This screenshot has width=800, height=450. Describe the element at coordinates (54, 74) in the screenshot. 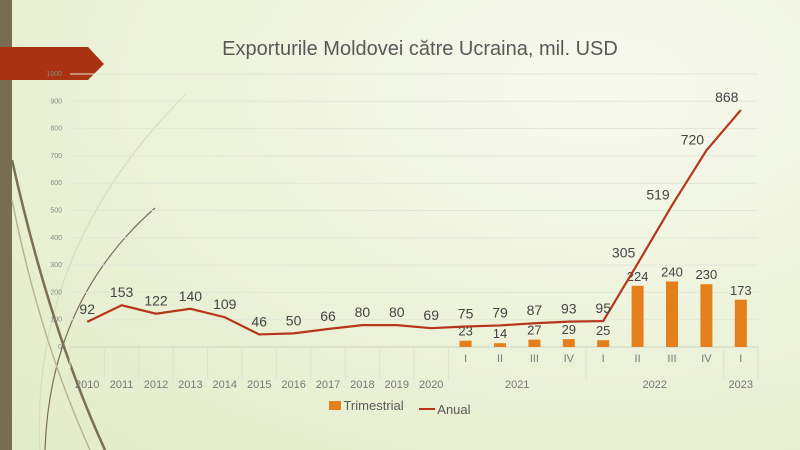

I see `y-tick-label: 1000` at that location.